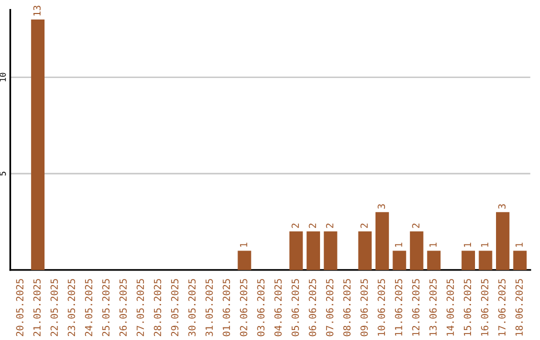 Image resolution: width=540 pixels, height=340 pixels. What do you see at coordinates (158, 307) in the screenshot?
I see `x-tick-label: 28.05.2025` at bounding box center [158, 307].